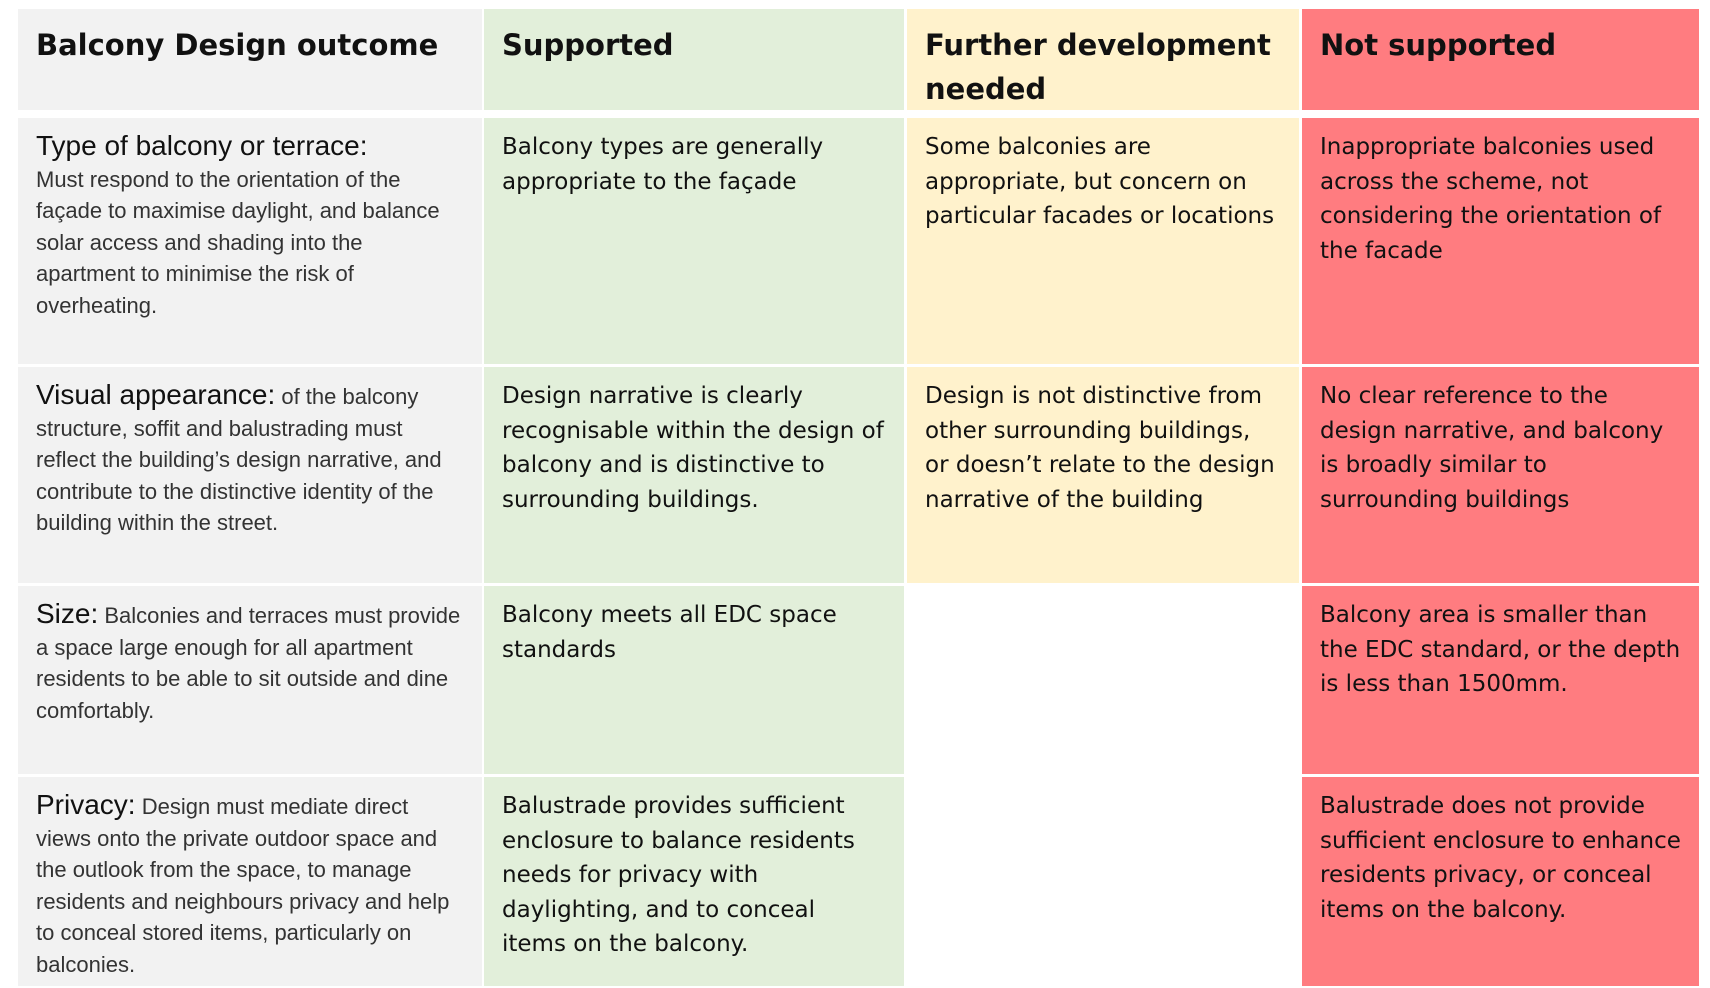 The width and height of the screenshot is (1710, 988). Describe the element at coordinates (86, 804) in the screenshot. I see `outcome-title: Privacy:` at that location.